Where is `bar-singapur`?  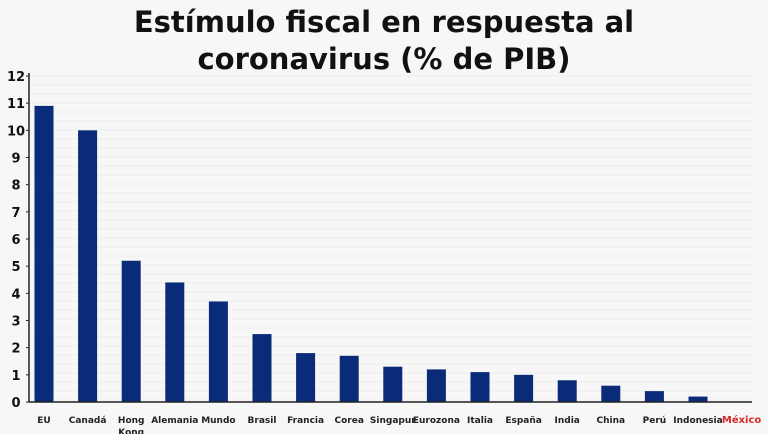
bar-singapur is located at coordinates (393, 384).